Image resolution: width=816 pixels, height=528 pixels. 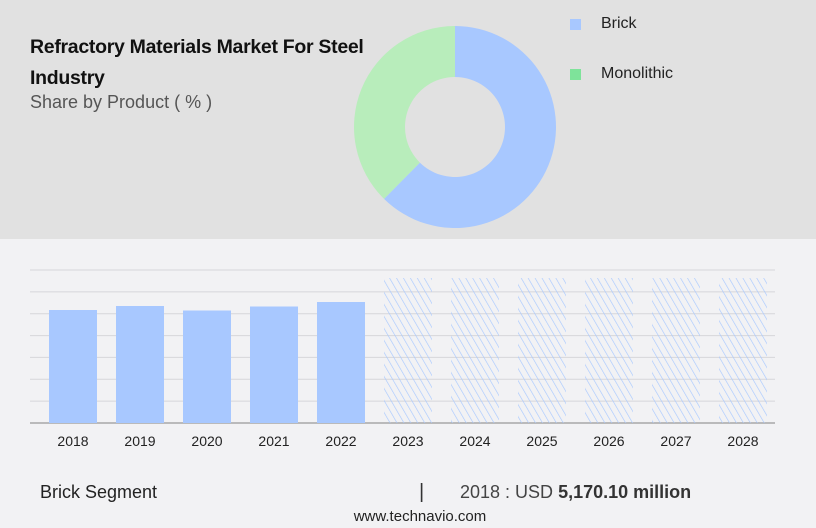 I want to click on forecast-bar-2026, so click(x=609, y=350).